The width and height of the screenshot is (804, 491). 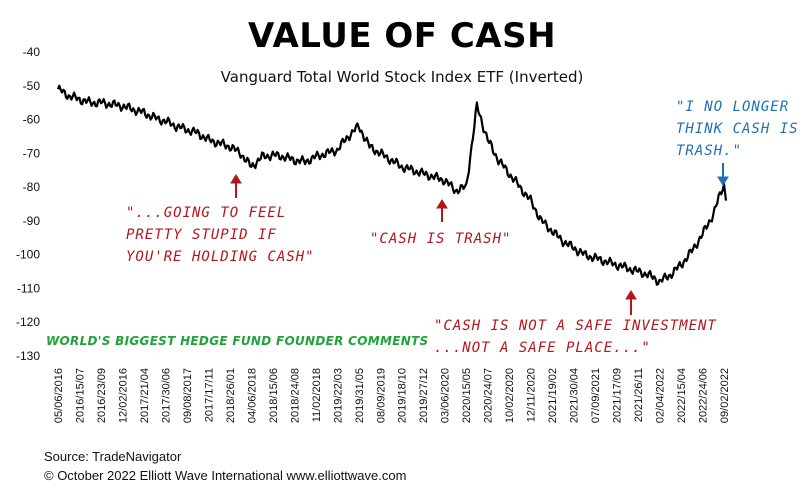 What do you see at coordinates (441, 239) in the screenshot?
I see `annotation-cash-is-trash: "CASH IS TRASH"` at bounding box center [441, 239].